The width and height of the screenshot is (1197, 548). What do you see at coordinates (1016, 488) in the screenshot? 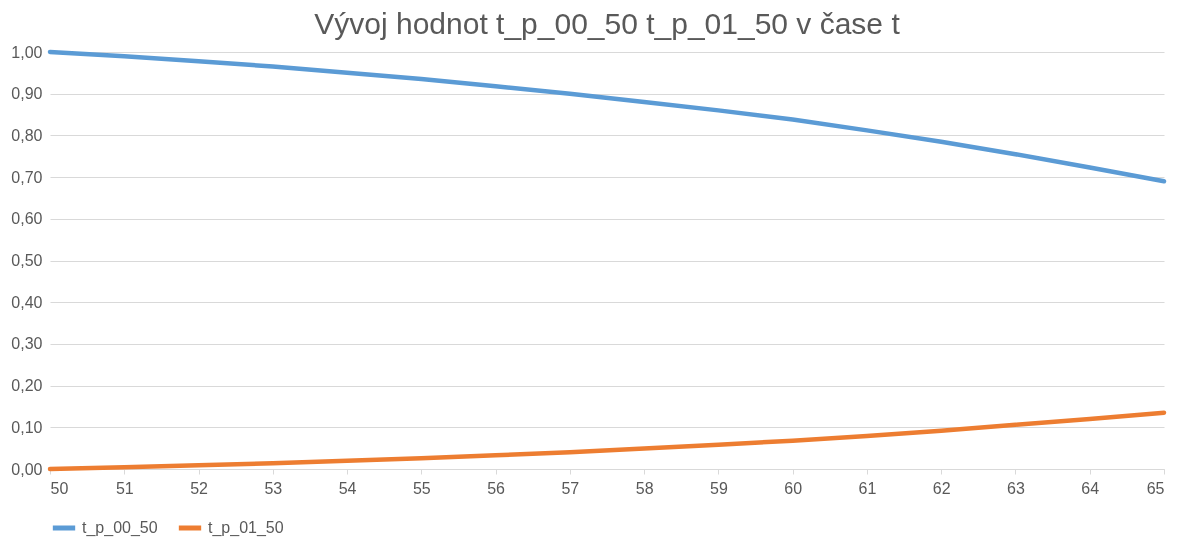
I see `x-tick-label: 63` at bounding box center [1016, 488].